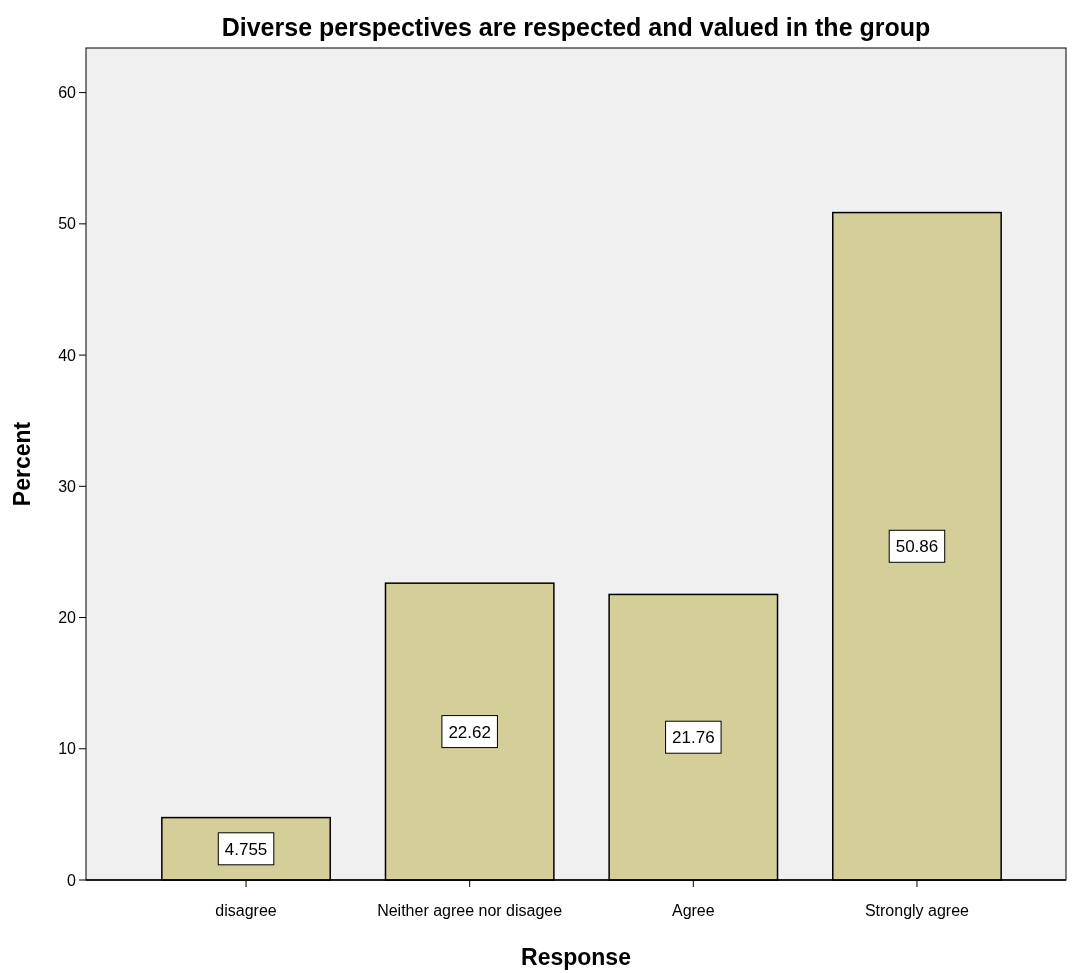 The height and width of the screenshot is (973, 1079). Describe the element at coordinates (67, 486) in the screenshot. I see `y-tick-label: 30` at that location.